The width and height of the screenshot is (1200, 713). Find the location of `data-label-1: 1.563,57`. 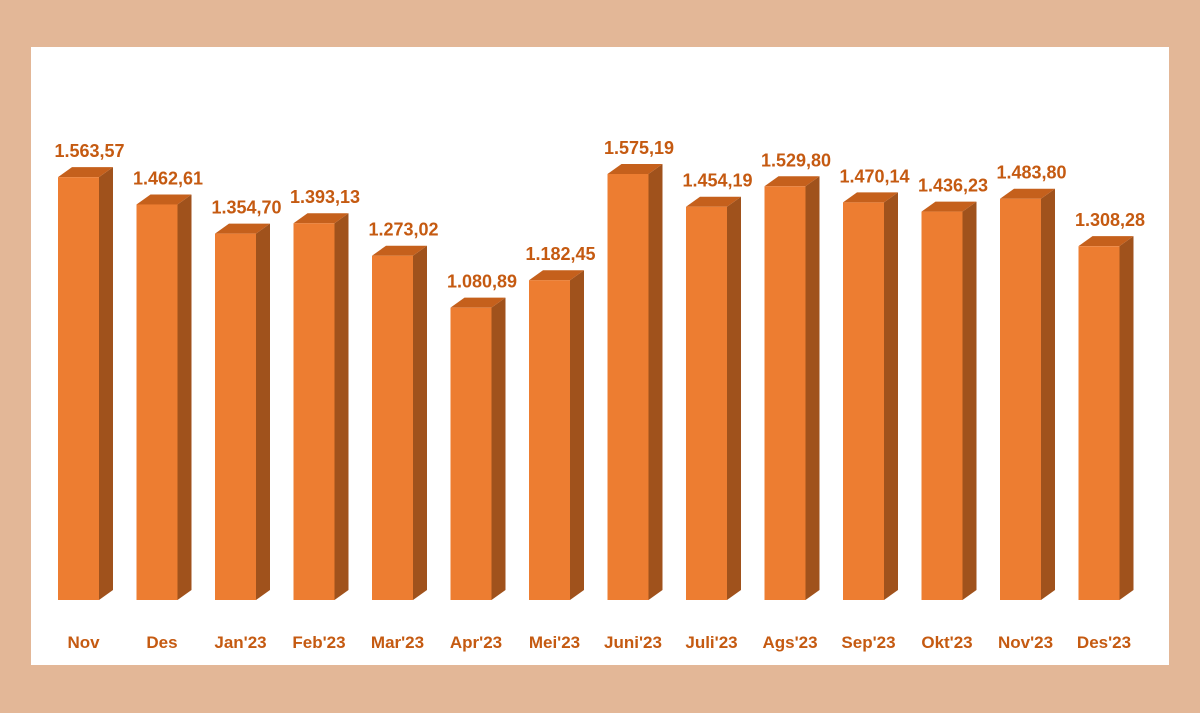

data-label-1: 1.563,57 is located at coordinates (89, 151).